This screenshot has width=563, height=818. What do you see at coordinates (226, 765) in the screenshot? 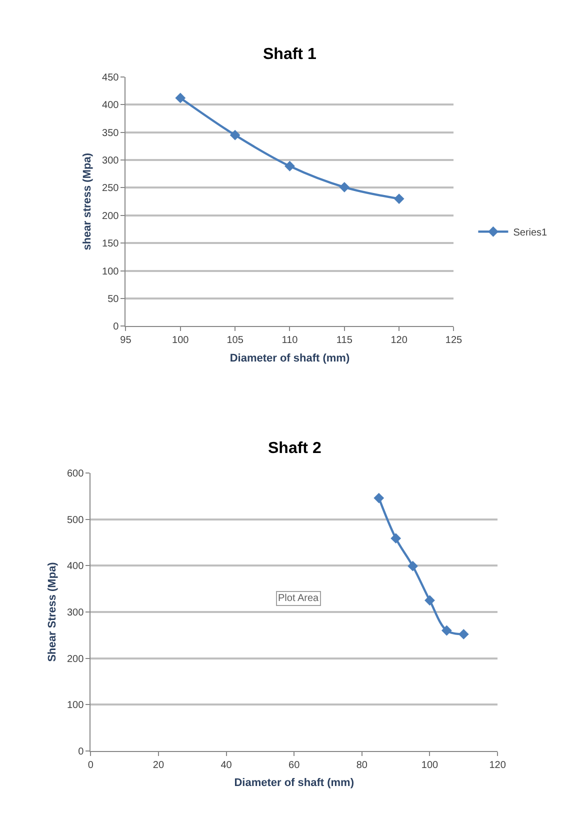
I see `x-tick-label: 40` at bounding box center [226, 765].